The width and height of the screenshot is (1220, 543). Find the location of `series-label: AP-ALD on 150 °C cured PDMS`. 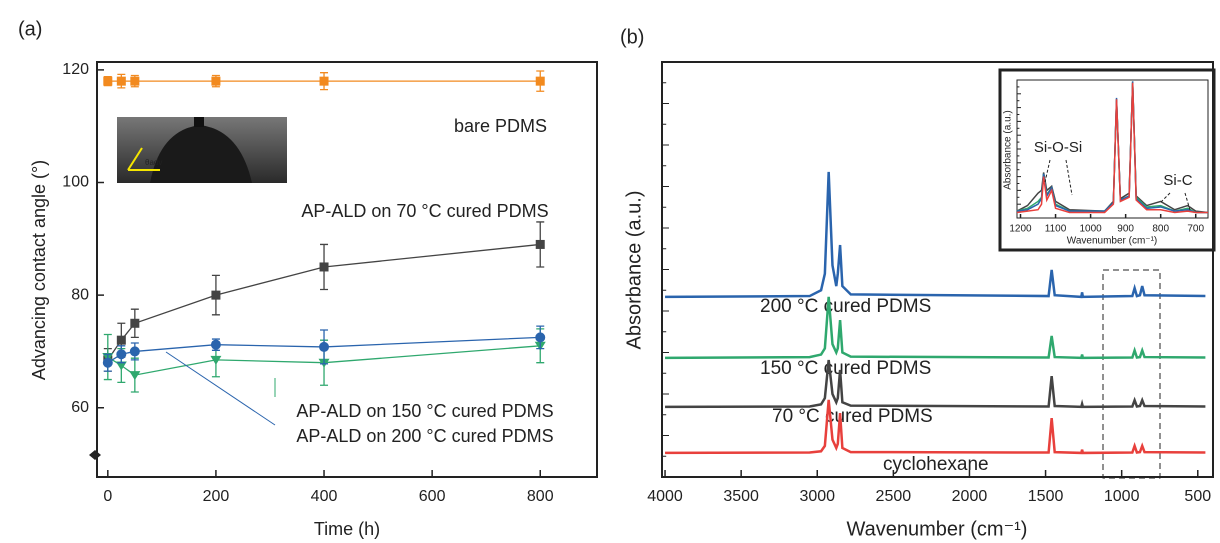

series-label: AP-ALD on 150 °C cured PDMS is located at coordinates (424, 411).